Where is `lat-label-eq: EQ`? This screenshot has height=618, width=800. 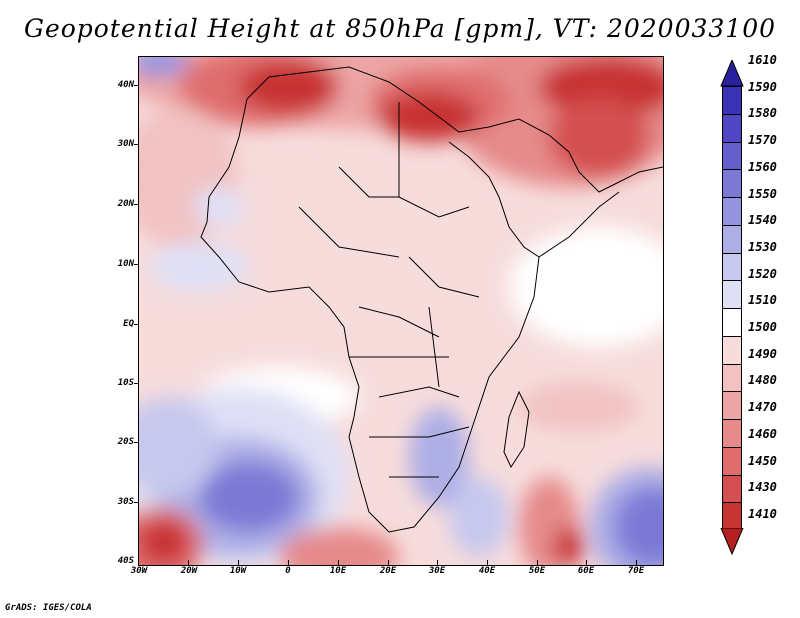 lat-label-eq: EQ is located at coordinates (128, 324).